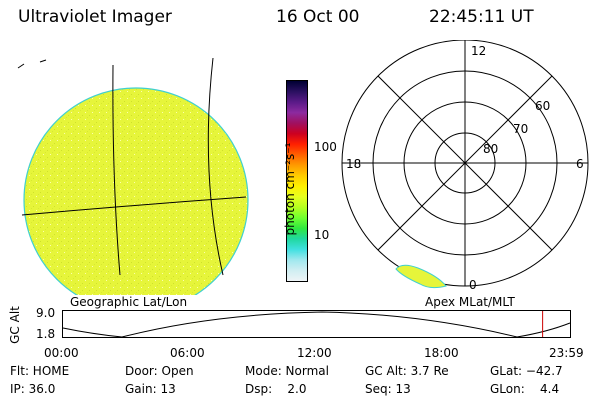 The width and height of the screenshot is (600, 400). I want to click on mlat-label-60: 60, so click(542, 106).